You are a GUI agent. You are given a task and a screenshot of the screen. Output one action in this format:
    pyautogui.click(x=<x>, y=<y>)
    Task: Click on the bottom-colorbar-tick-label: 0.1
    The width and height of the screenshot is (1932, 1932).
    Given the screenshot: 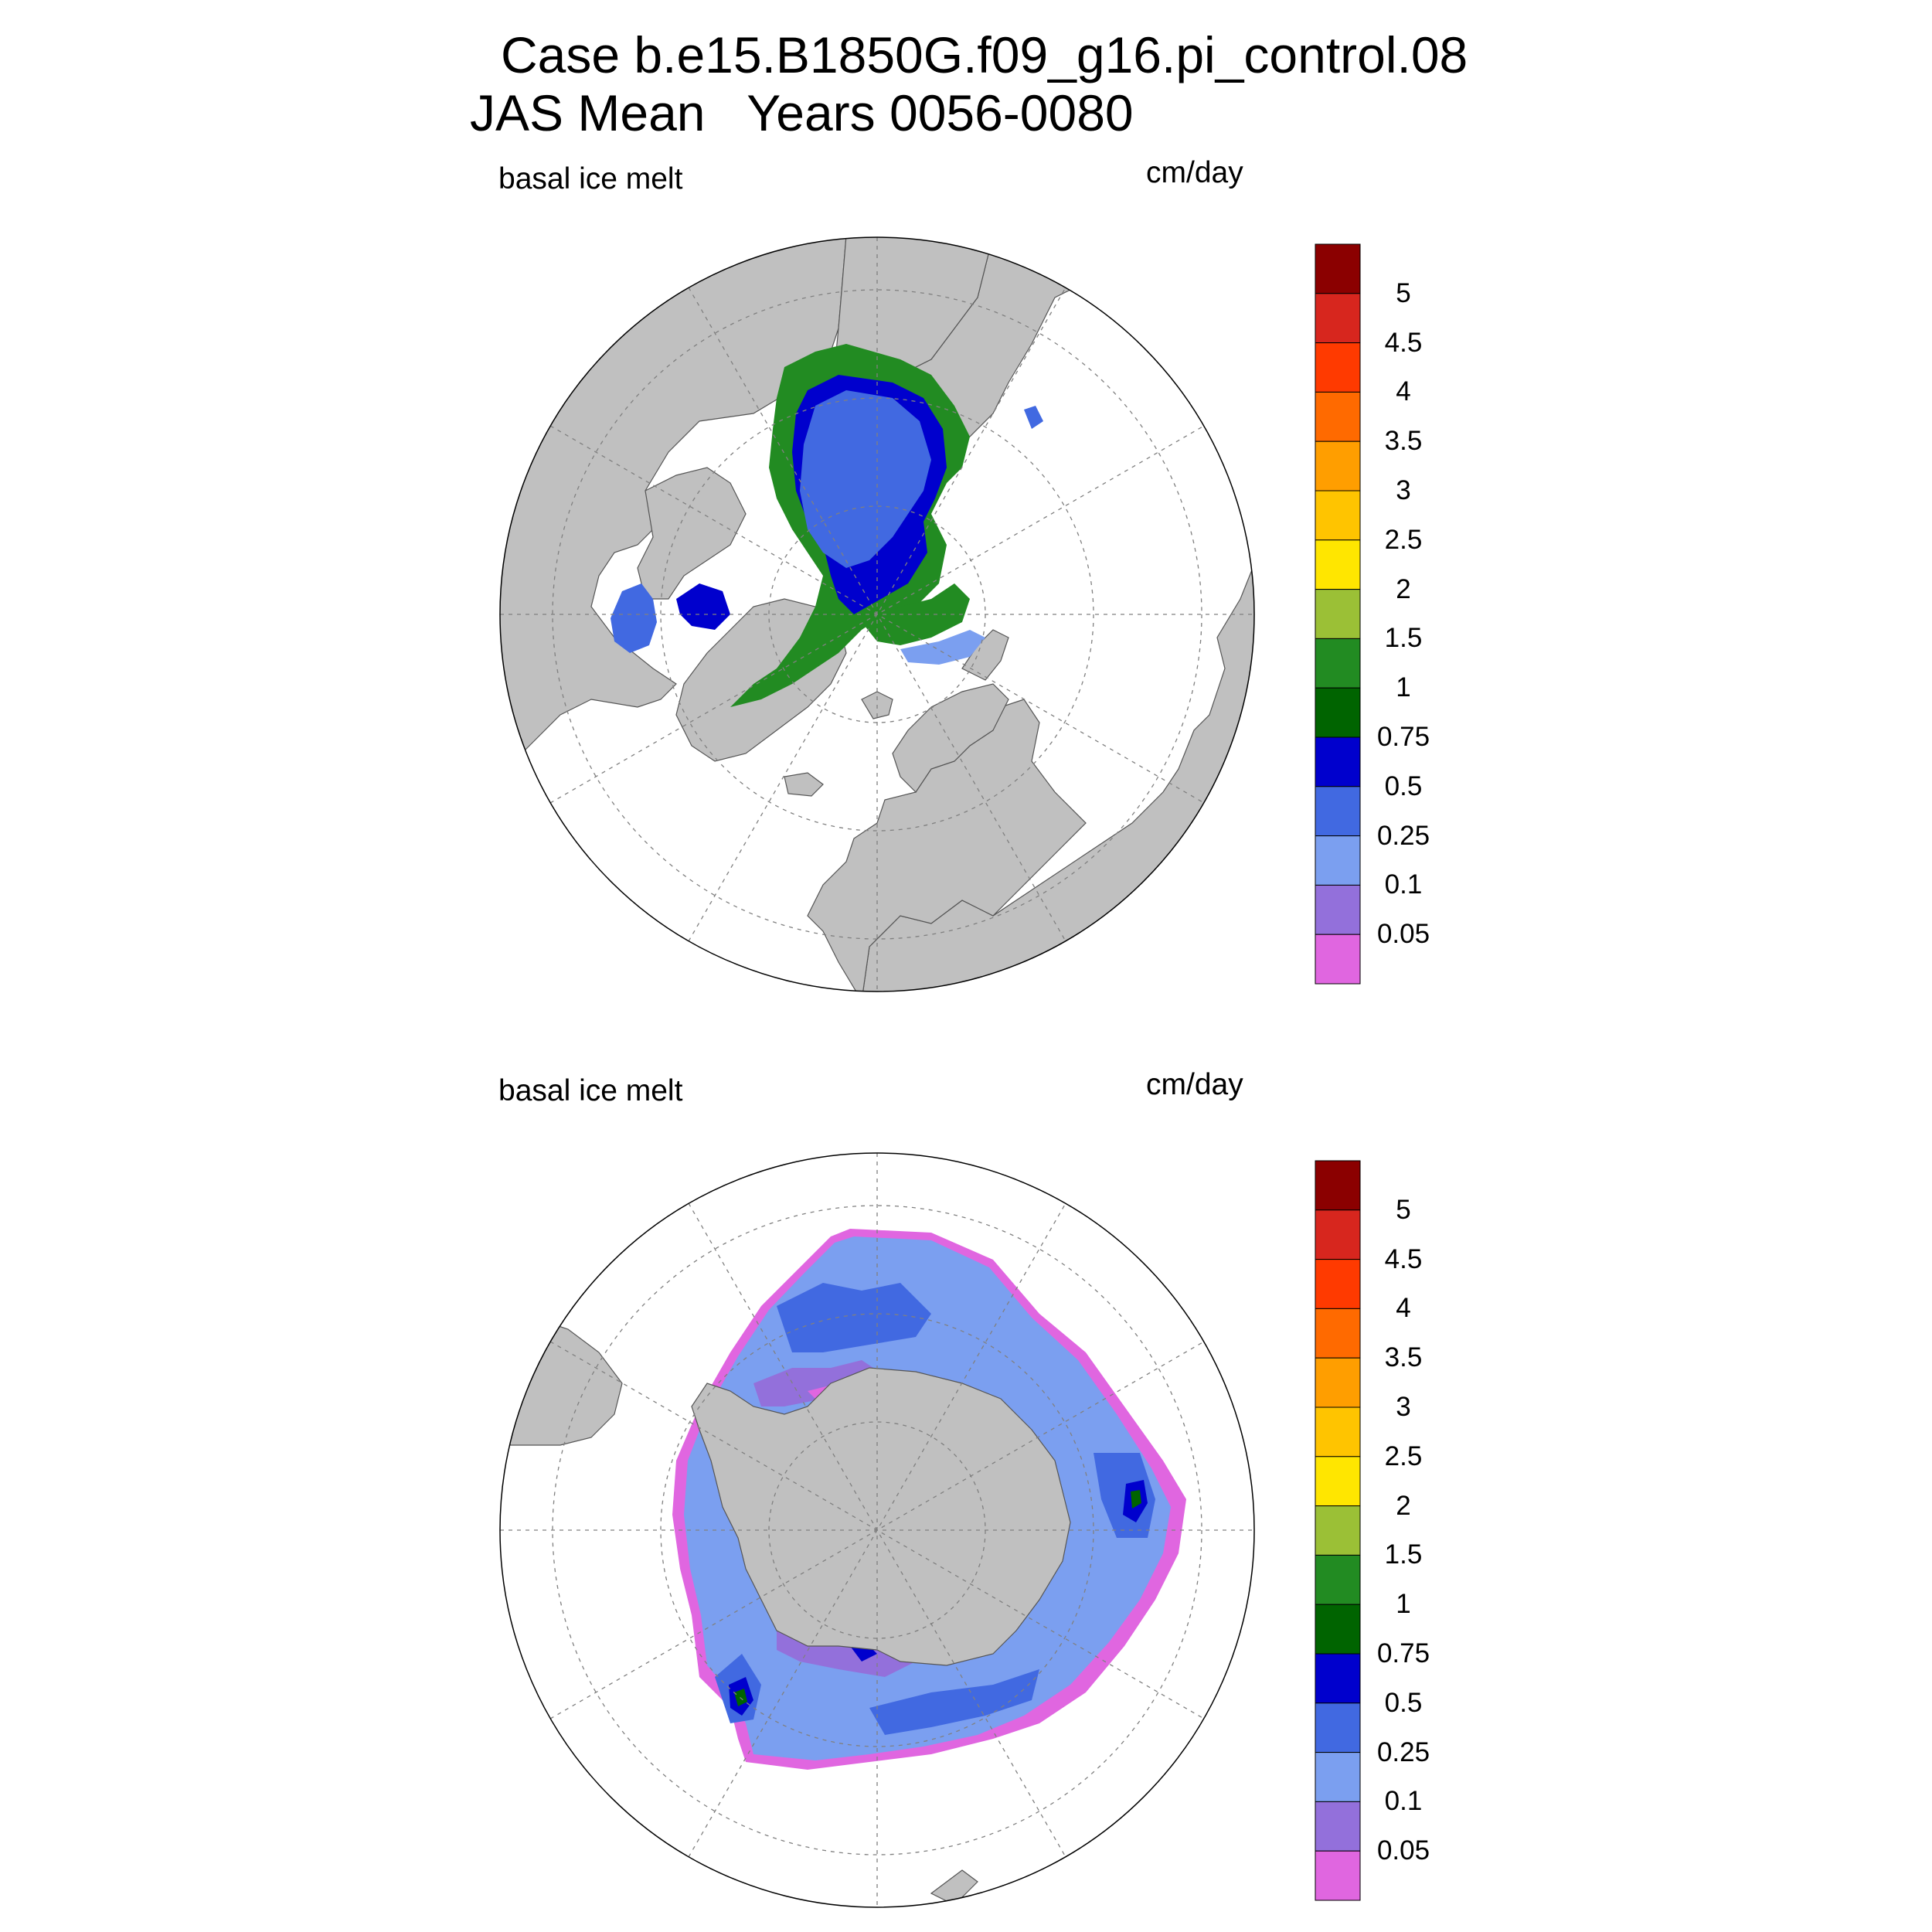 What is the action you would take?
    pyautogui.click(x=1404, y=1801)
    